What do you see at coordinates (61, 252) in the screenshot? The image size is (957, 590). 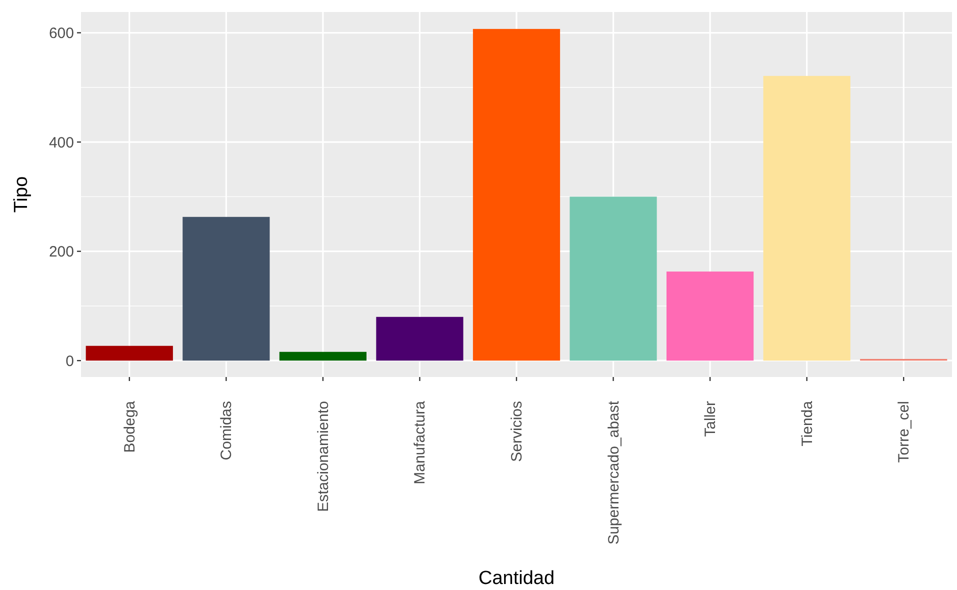 I see `y-tick-label: 200` at bounding box center [61, 252].